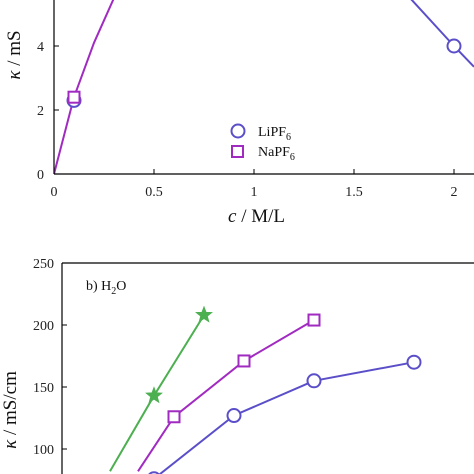  Describe the element at coordinates (40, 111) in the screenshot. I see `y-tick-label: 2` at that location.